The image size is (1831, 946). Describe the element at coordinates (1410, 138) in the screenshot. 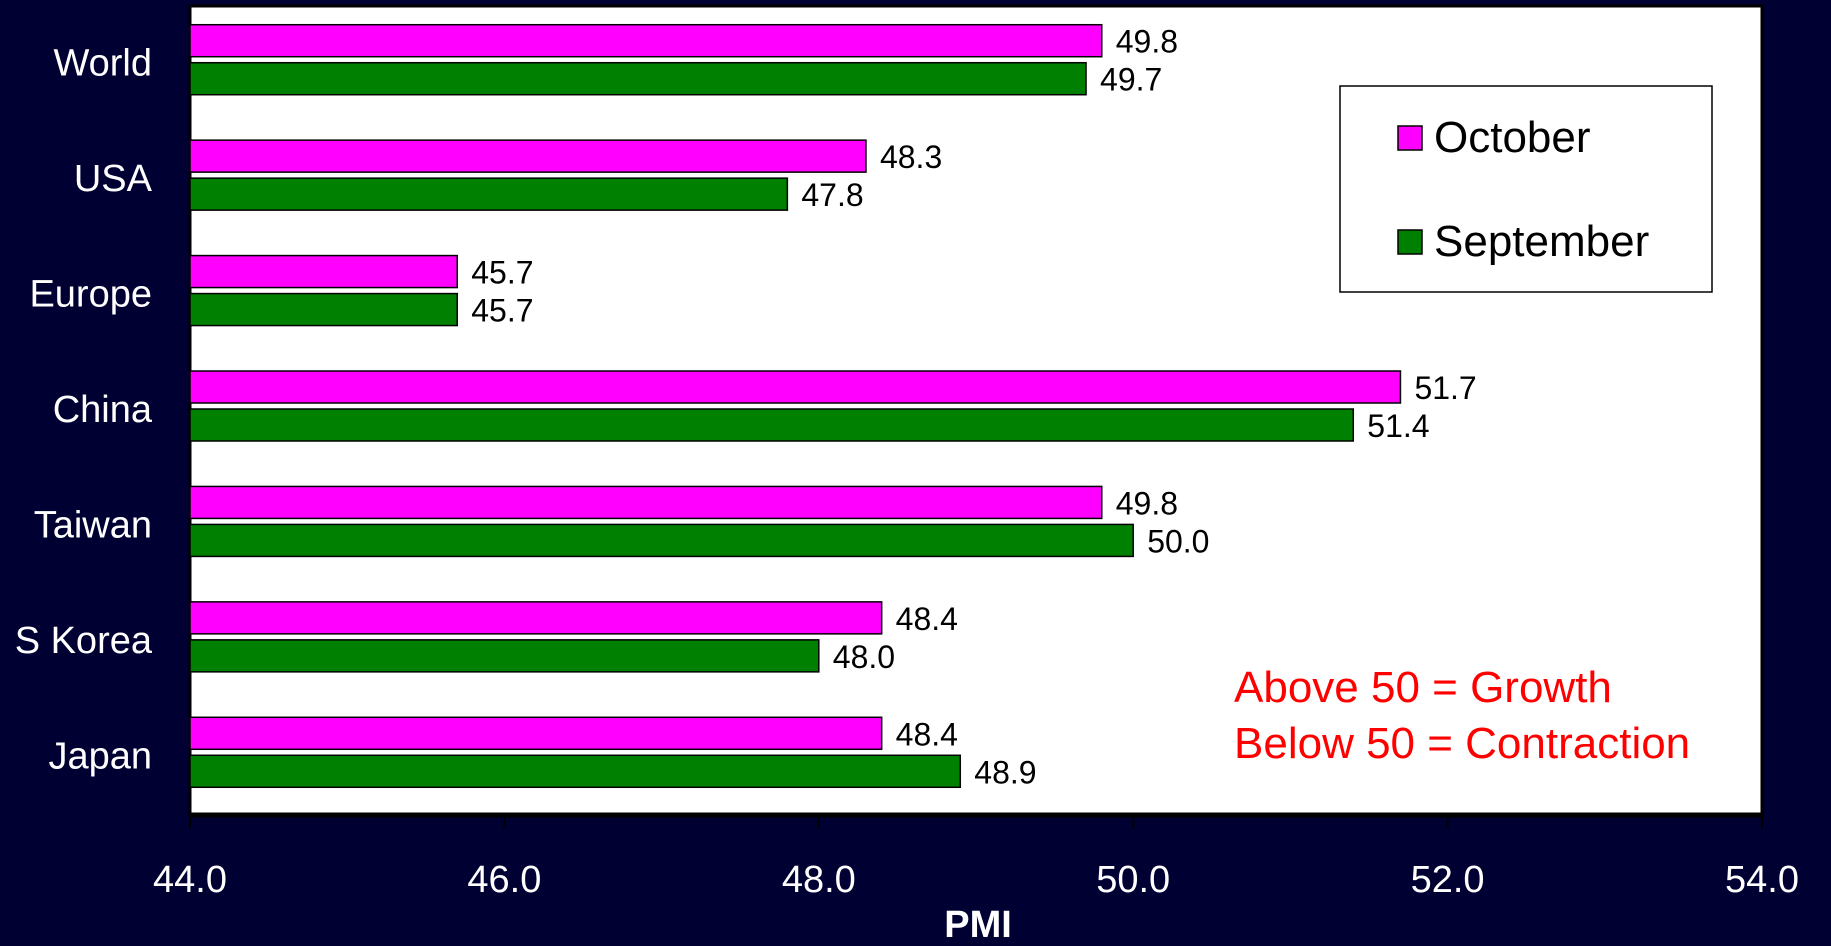

I see `legend-swatch-october` at that location.